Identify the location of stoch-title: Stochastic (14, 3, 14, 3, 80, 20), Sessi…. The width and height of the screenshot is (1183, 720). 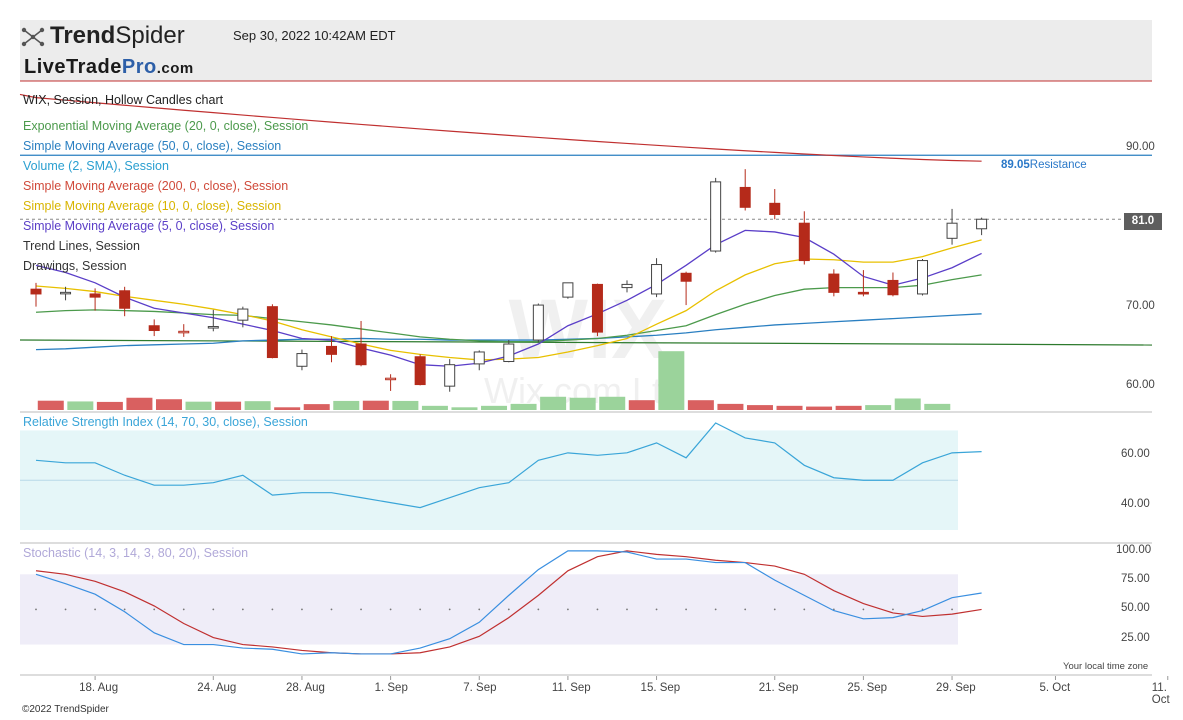
(136, 553).